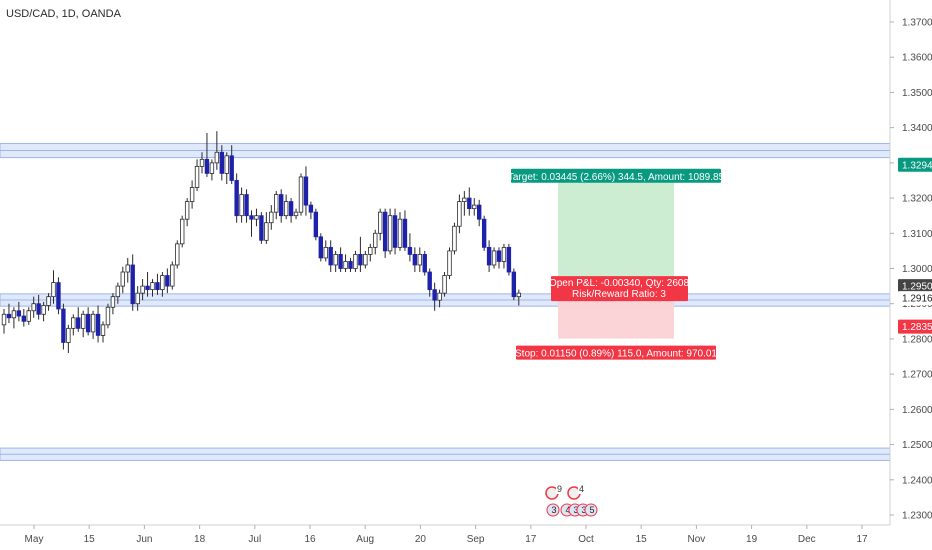 The height and width of the screenshot is (550, 932). What do you see at coordinates (917, 199) in the screenshot?
I see `price-tick-label: 1.32000` at bounding box center [917, 199].